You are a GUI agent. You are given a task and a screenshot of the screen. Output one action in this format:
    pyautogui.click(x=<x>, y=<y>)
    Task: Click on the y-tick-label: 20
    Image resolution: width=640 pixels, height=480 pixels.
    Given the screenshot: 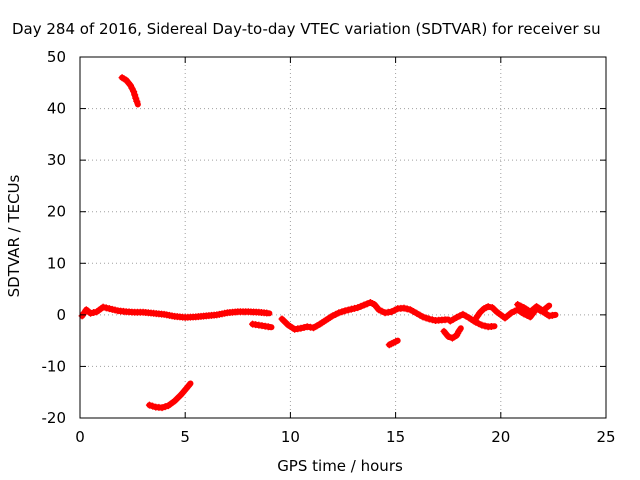 What is the action you would take?
    pyautogui.click(x=56, y=212)
    